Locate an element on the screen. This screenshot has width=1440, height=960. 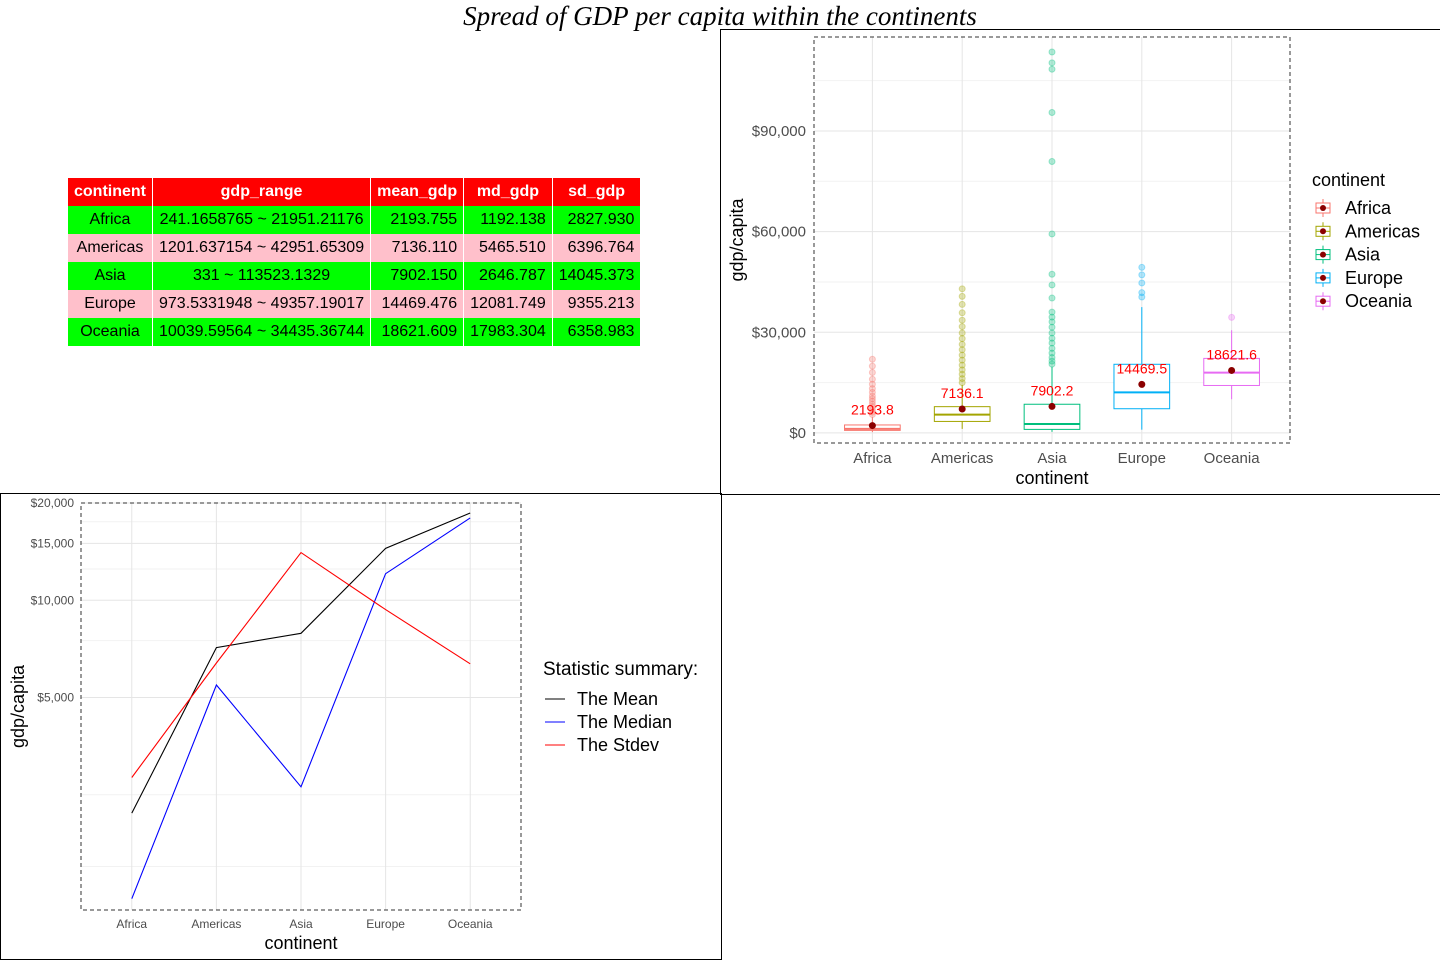
table-cell-md-gdp: 5465.510 is located at coordinates (508, 248).